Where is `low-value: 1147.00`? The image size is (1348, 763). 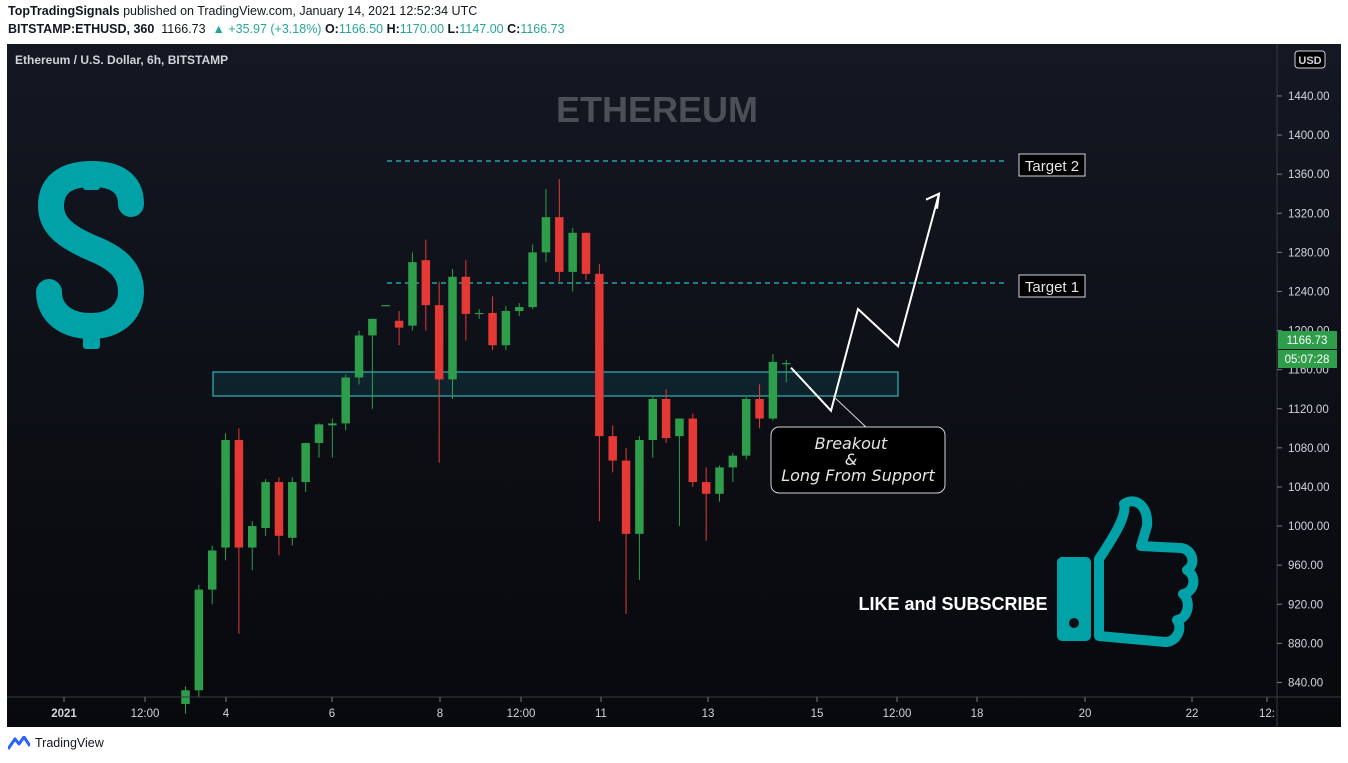
low-value: 1147.00 is located at coordinates (481, 29).